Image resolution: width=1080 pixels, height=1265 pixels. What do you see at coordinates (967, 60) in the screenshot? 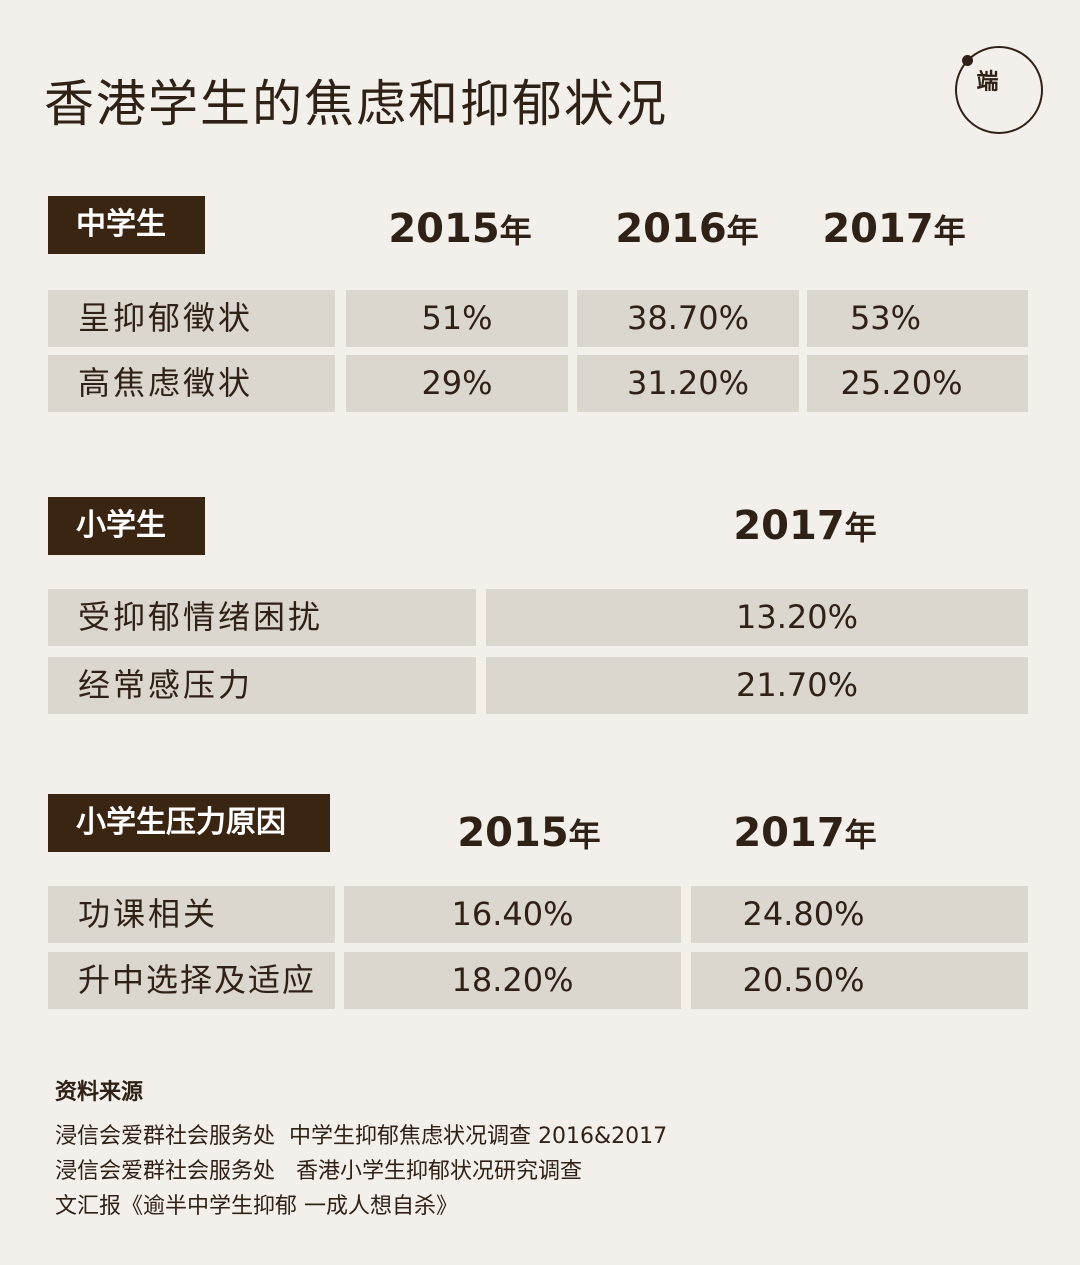
I see `logo-dot` at bounding box center [967, 60].